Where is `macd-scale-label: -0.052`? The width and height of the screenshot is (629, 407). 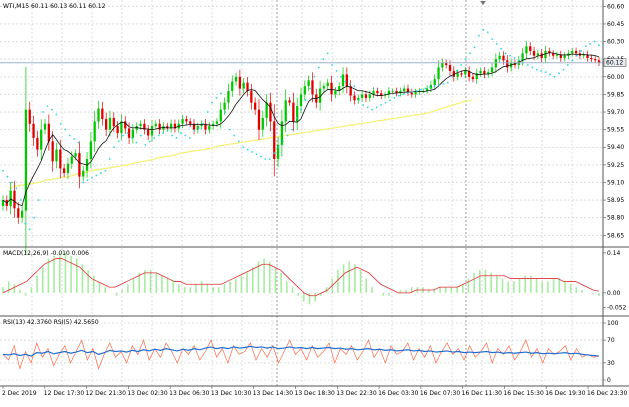
macd-scale-label: -0.052 is located at coordinates (617, 308).